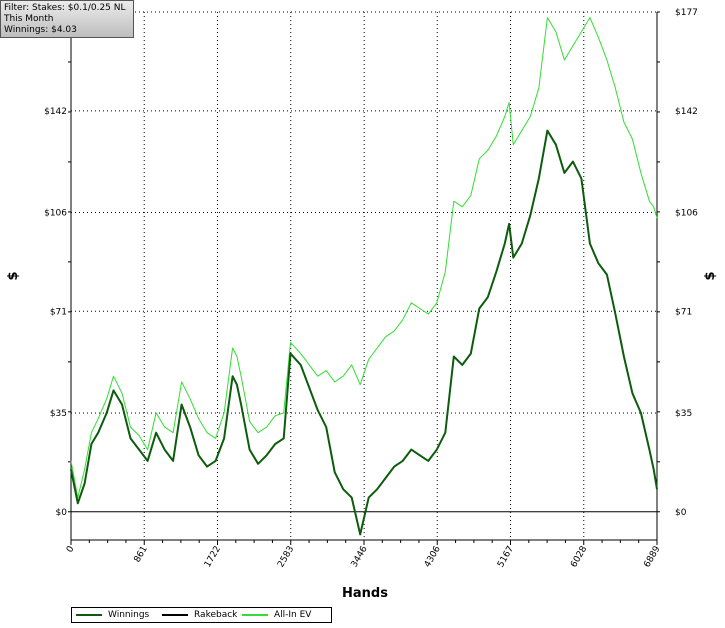  What do you see at coordinates (13, 275) in the screenshot?
I see `y-axis-title-left: $` at bounding box center [13, 275].